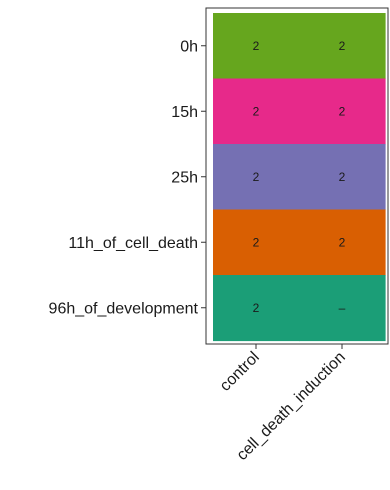 The image size is (390, 490). I want to click on x-tick-label-control: control, so click(240, 372).